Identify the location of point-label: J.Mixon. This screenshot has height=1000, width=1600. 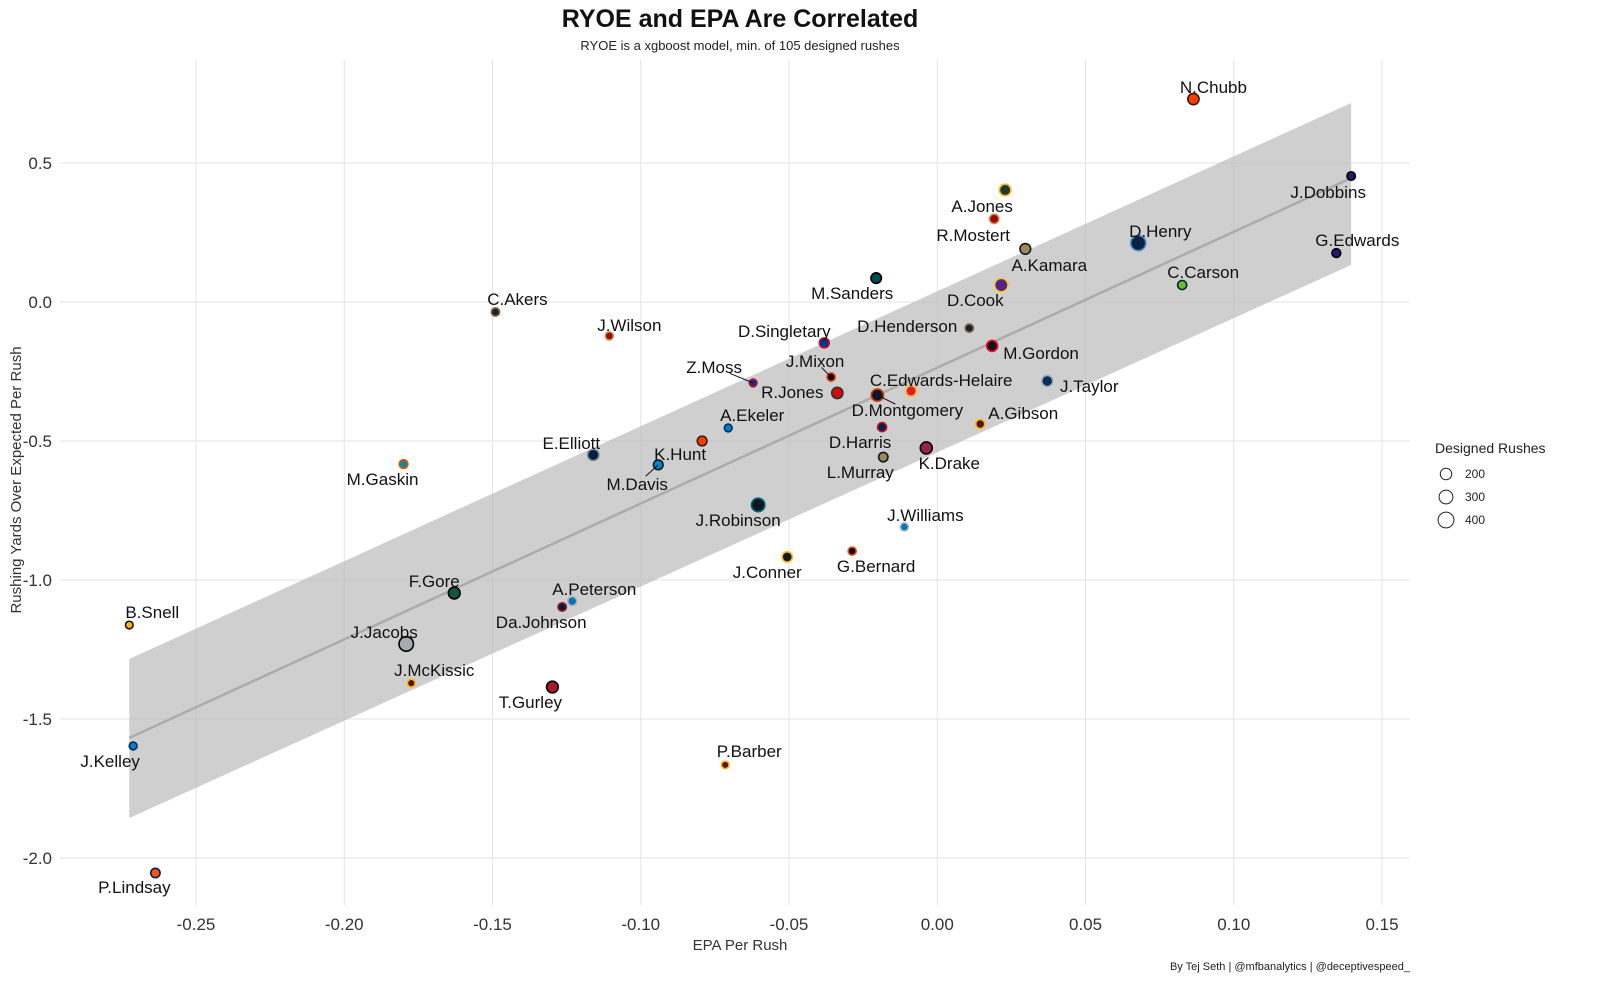
(815, 361).